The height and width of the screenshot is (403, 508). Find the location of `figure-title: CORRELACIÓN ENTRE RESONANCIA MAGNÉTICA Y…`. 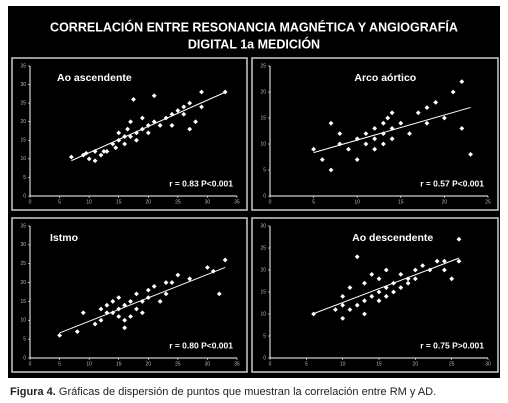

figure-title: CORRELACIÓN ENTRE RESONANCIA MAGNÉTICA Y… is located at coordinates (254, 26).